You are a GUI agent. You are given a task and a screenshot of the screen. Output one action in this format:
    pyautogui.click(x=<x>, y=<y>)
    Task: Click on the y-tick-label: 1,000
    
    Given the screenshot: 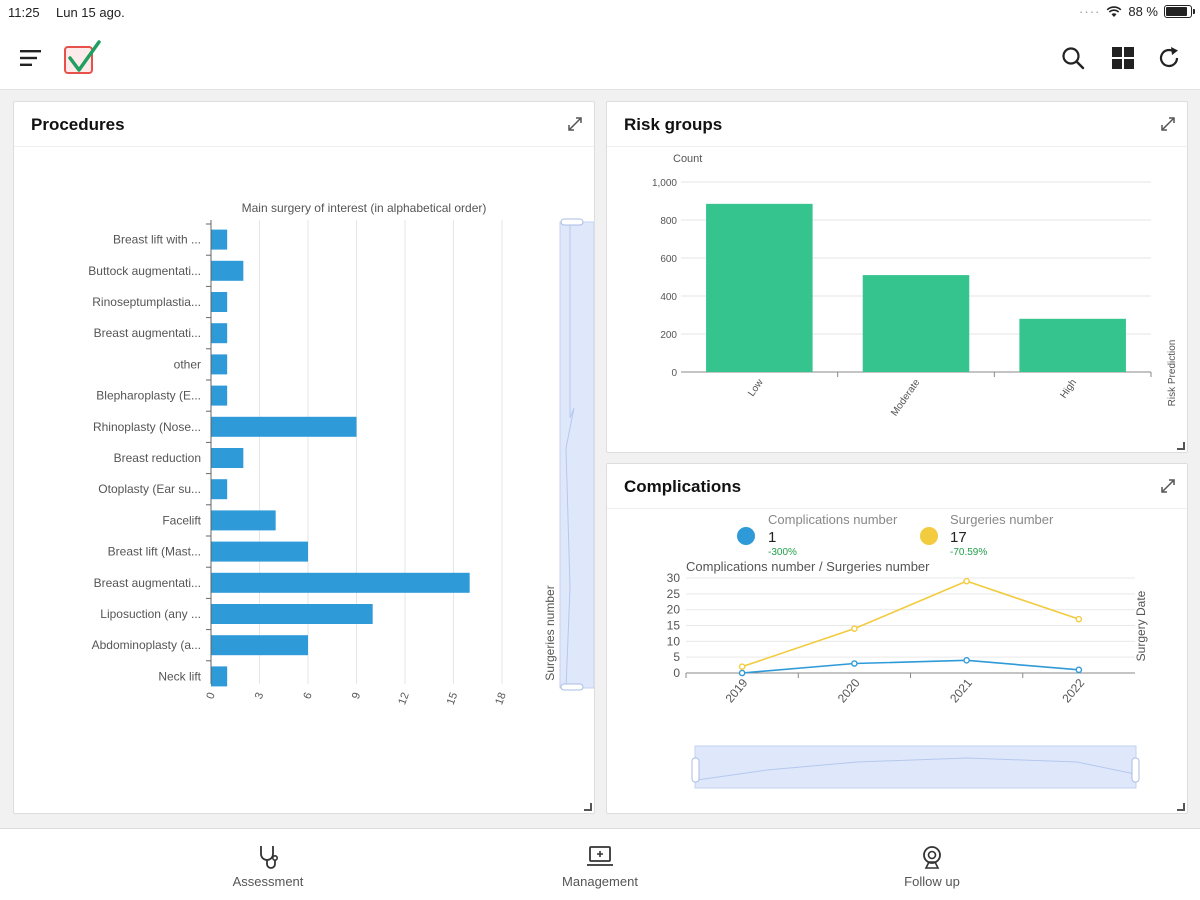 What is the action you would take?
    pyautogui.click(x=664, y=183)
    